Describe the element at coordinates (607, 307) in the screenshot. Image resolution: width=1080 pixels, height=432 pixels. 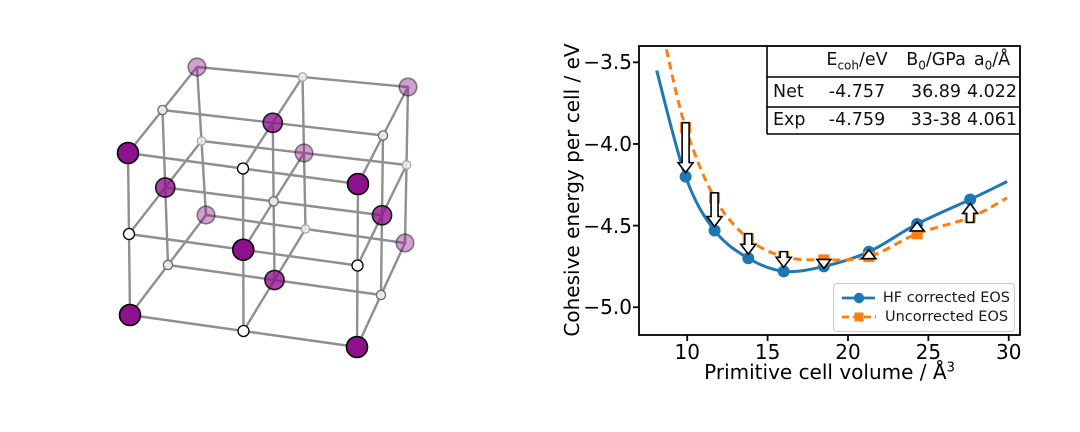
I see `y-tick-label: −5.0` at that location.